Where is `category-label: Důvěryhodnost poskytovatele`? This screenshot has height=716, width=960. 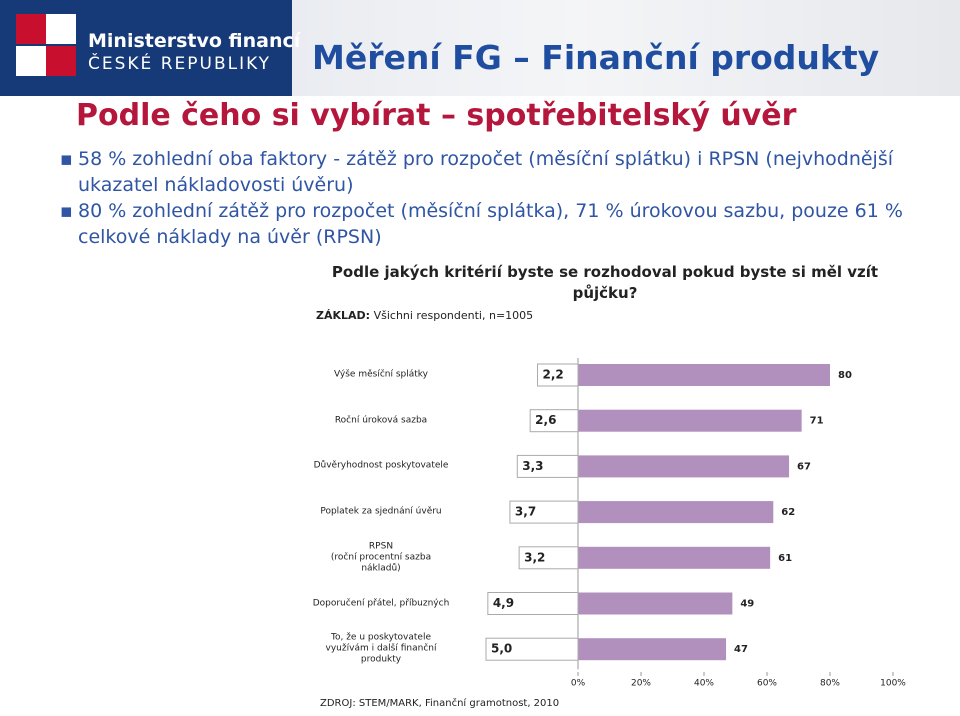 category-label: Důvěryhodnost poskytovatele is located at coordinates (381, 465).